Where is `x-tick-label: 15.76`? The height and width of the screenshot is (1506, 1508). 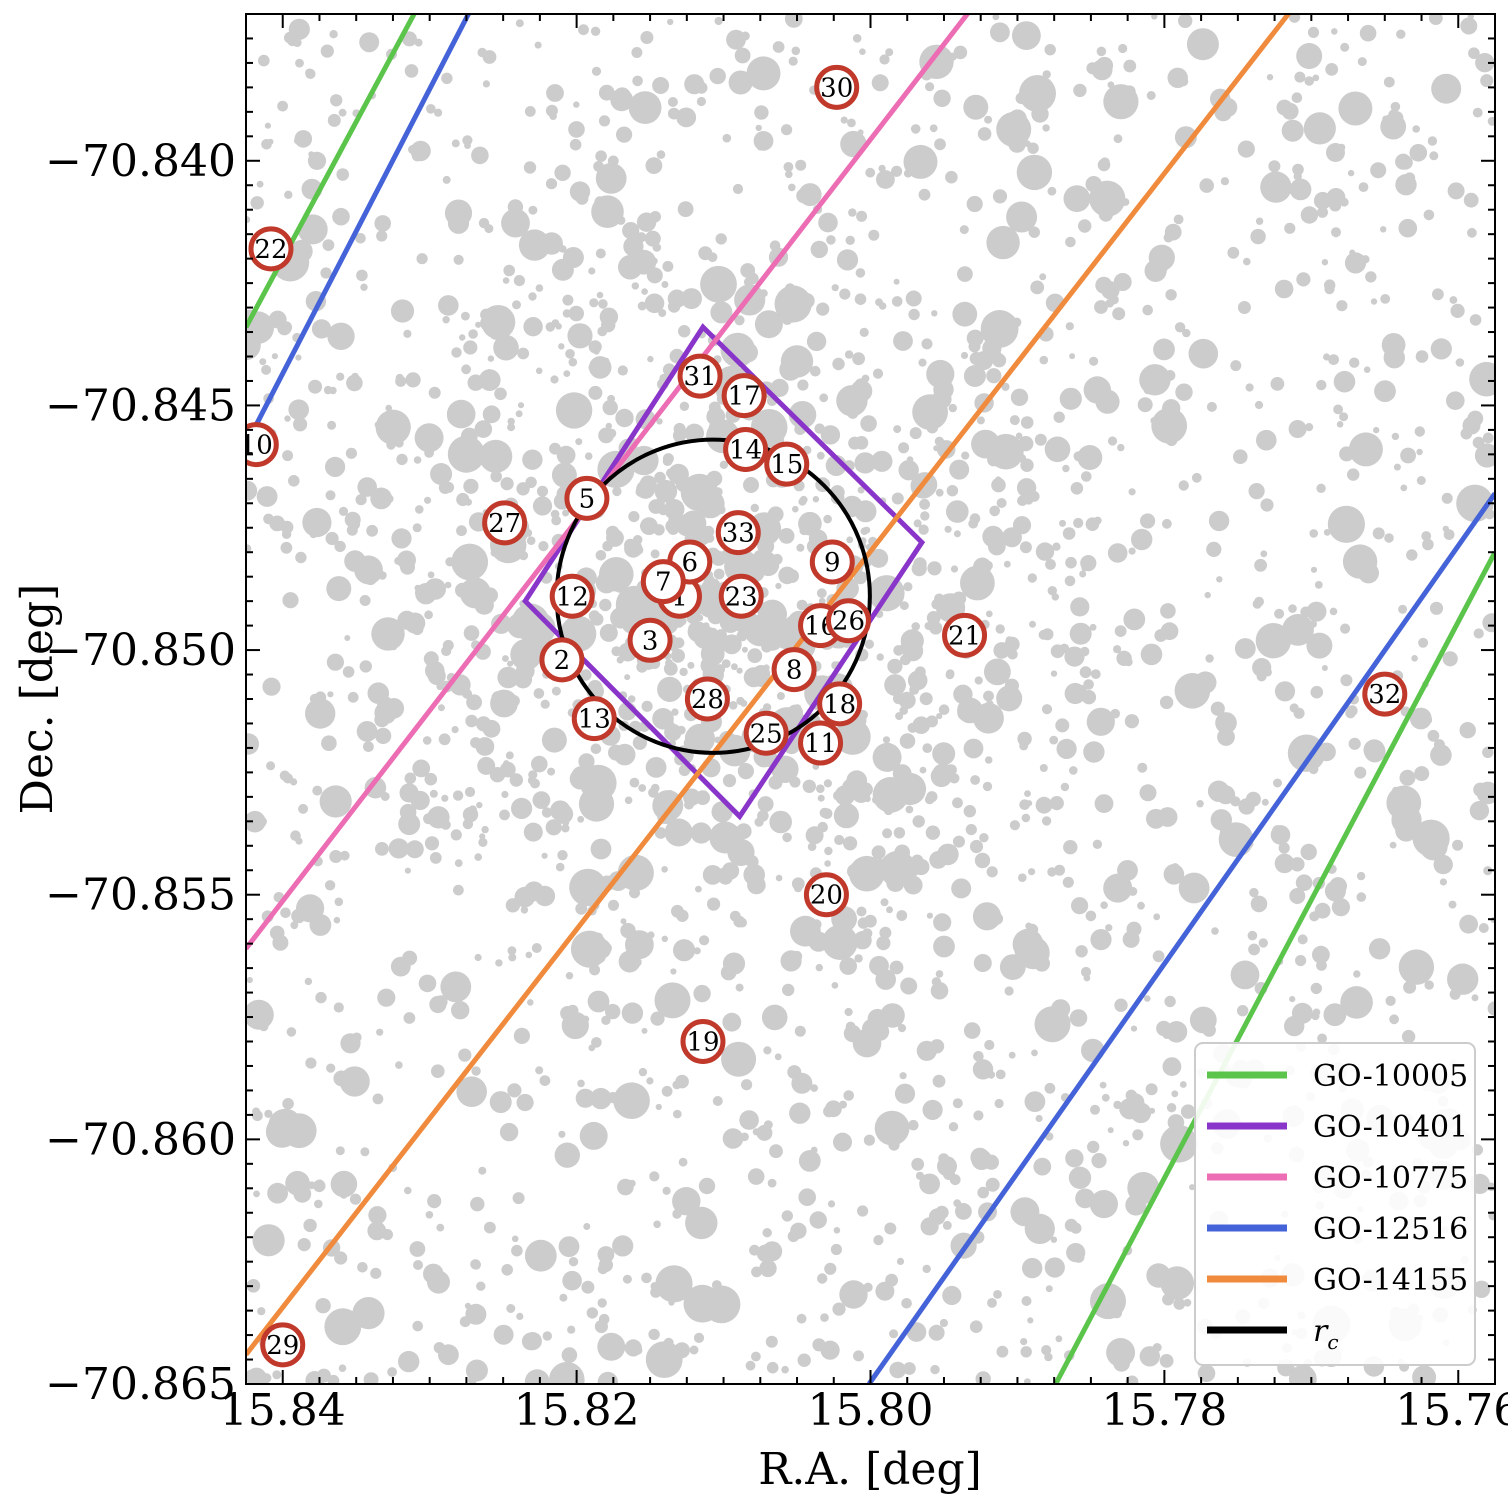
x-tick-label: 15.76 is located at coordinates (1451, 1410).